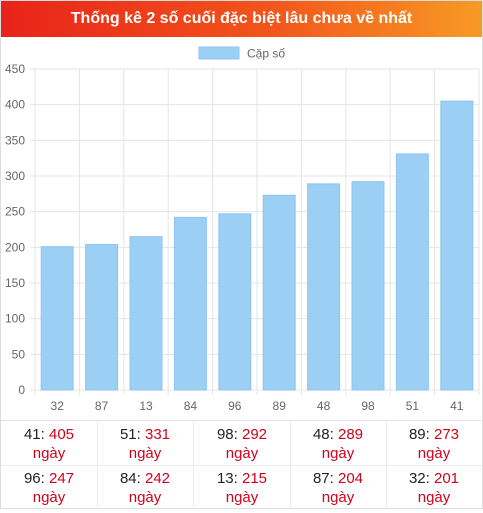  Describe the element at coordinates (62, 434) in the screenshot. I see `stat-days-value: 405` at that location.